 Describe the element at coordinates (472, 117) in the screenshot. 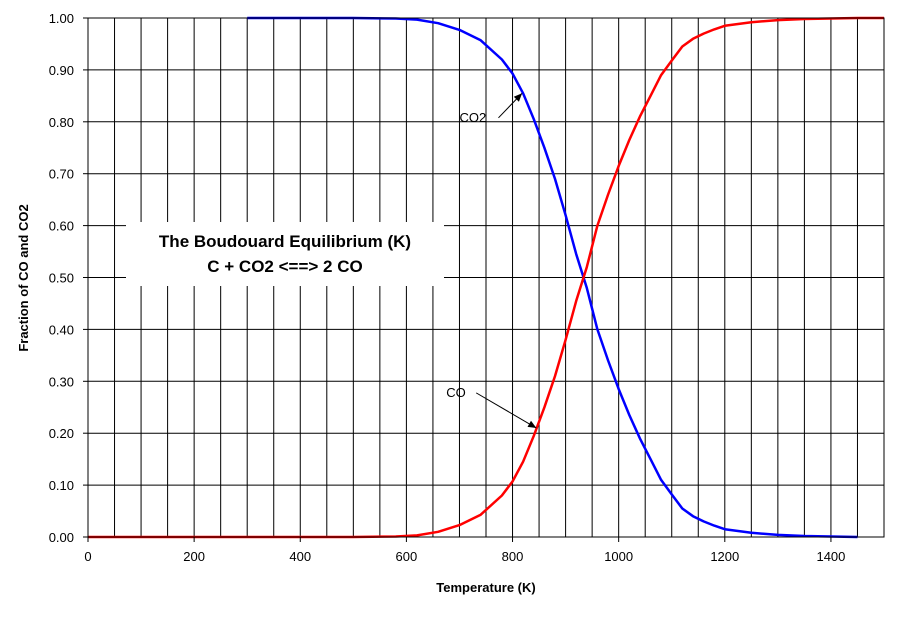

I see `annotation-label-co2: CO2` at that location.